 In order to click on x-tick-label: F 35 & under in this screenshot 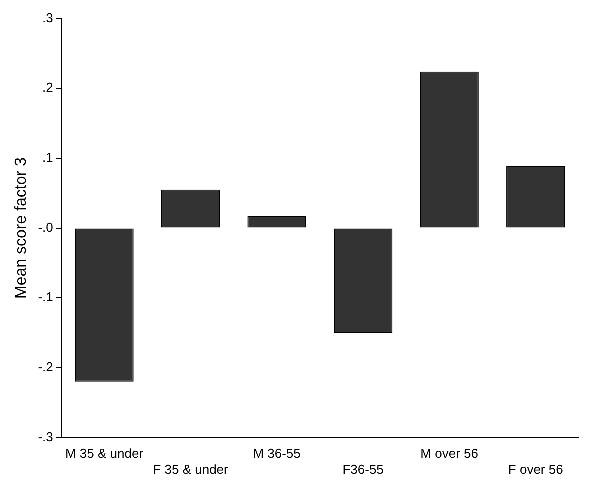, I will do `click(191, 469)`.